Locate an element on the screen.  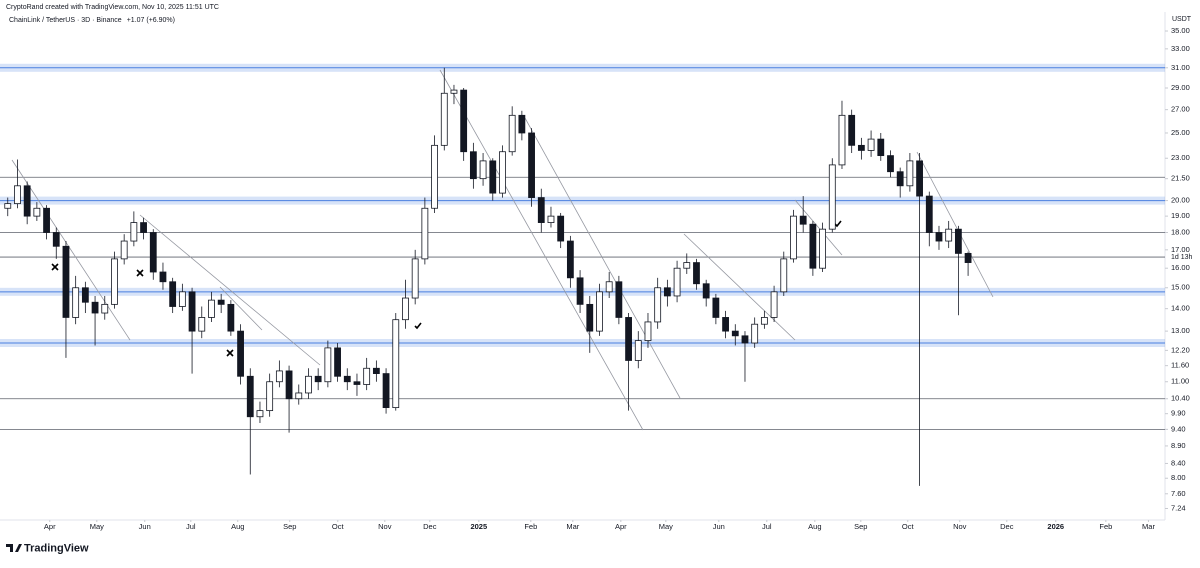
y-tick-label: 9.40 is located at coordinates (1178, 428).